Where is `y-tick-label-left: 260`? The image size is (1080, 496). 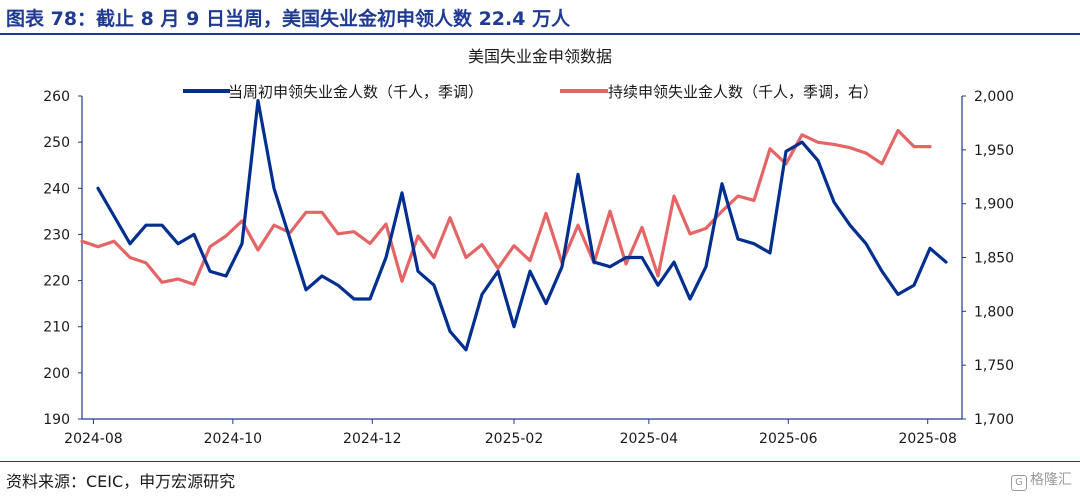 y-tick-label-left: 260 is located at coordinates (56, 97).